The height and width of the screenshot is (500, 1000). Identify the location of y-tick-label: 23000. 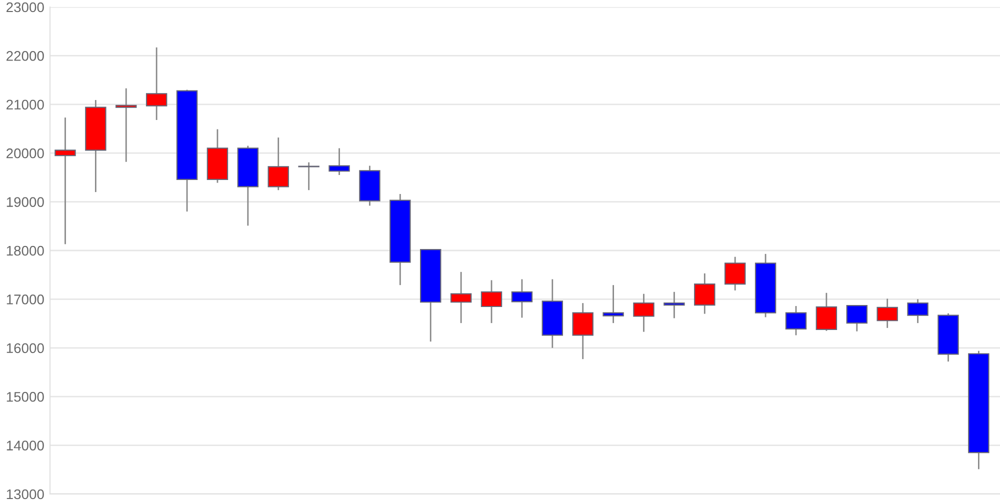
(25, 7).